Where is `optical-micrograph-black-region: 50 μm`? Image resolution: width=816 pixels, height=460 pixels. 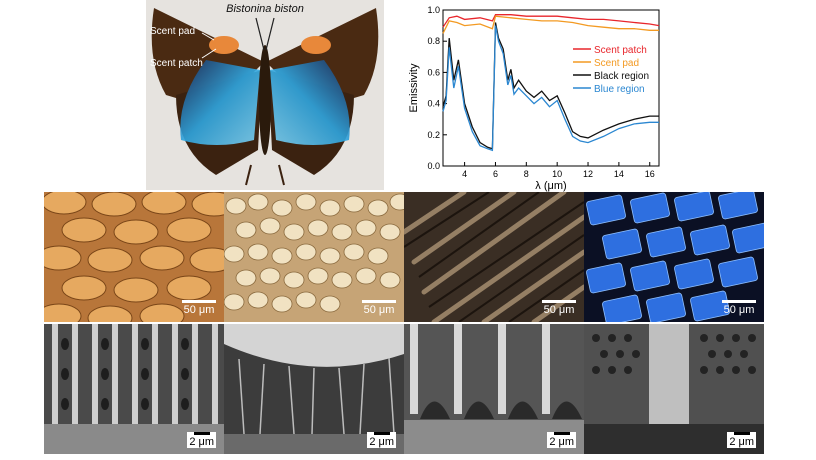
optical-micrograph-black-region: 50 μm is located at coordinates (494, 257).